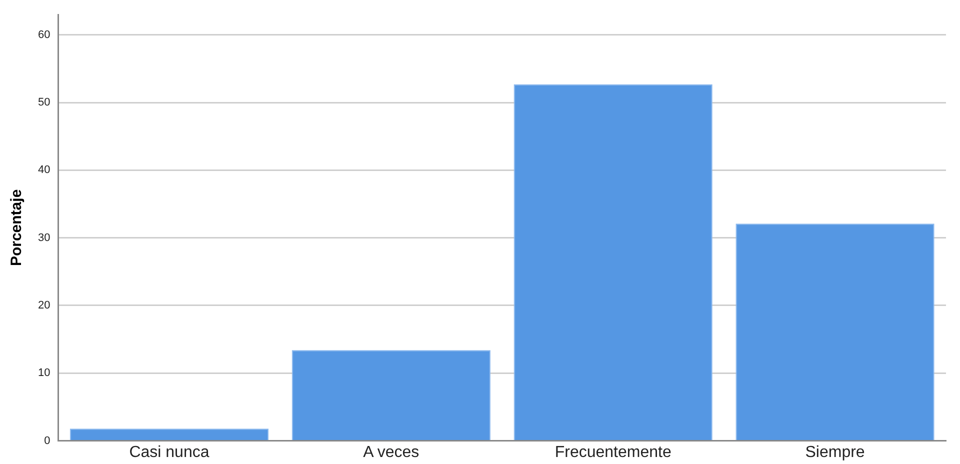 This screenshot has width=960, height=464. Describe the element at coordinates (613, 452) in the screenshot. I see `x-tick-label: Frecuentemente` at that location.